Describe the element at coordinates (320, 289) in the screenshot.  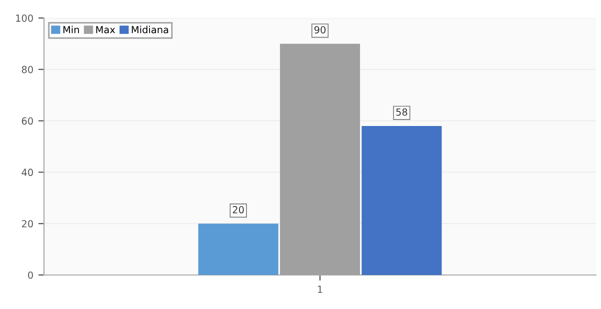
I see `x-tick-label: 1` at that location.